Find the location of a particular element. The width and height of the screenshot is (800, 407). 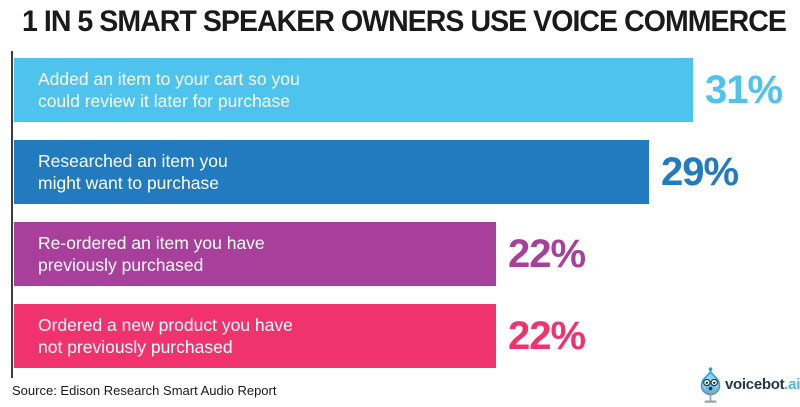

y-axis-line is located at coordinates (12, 214).